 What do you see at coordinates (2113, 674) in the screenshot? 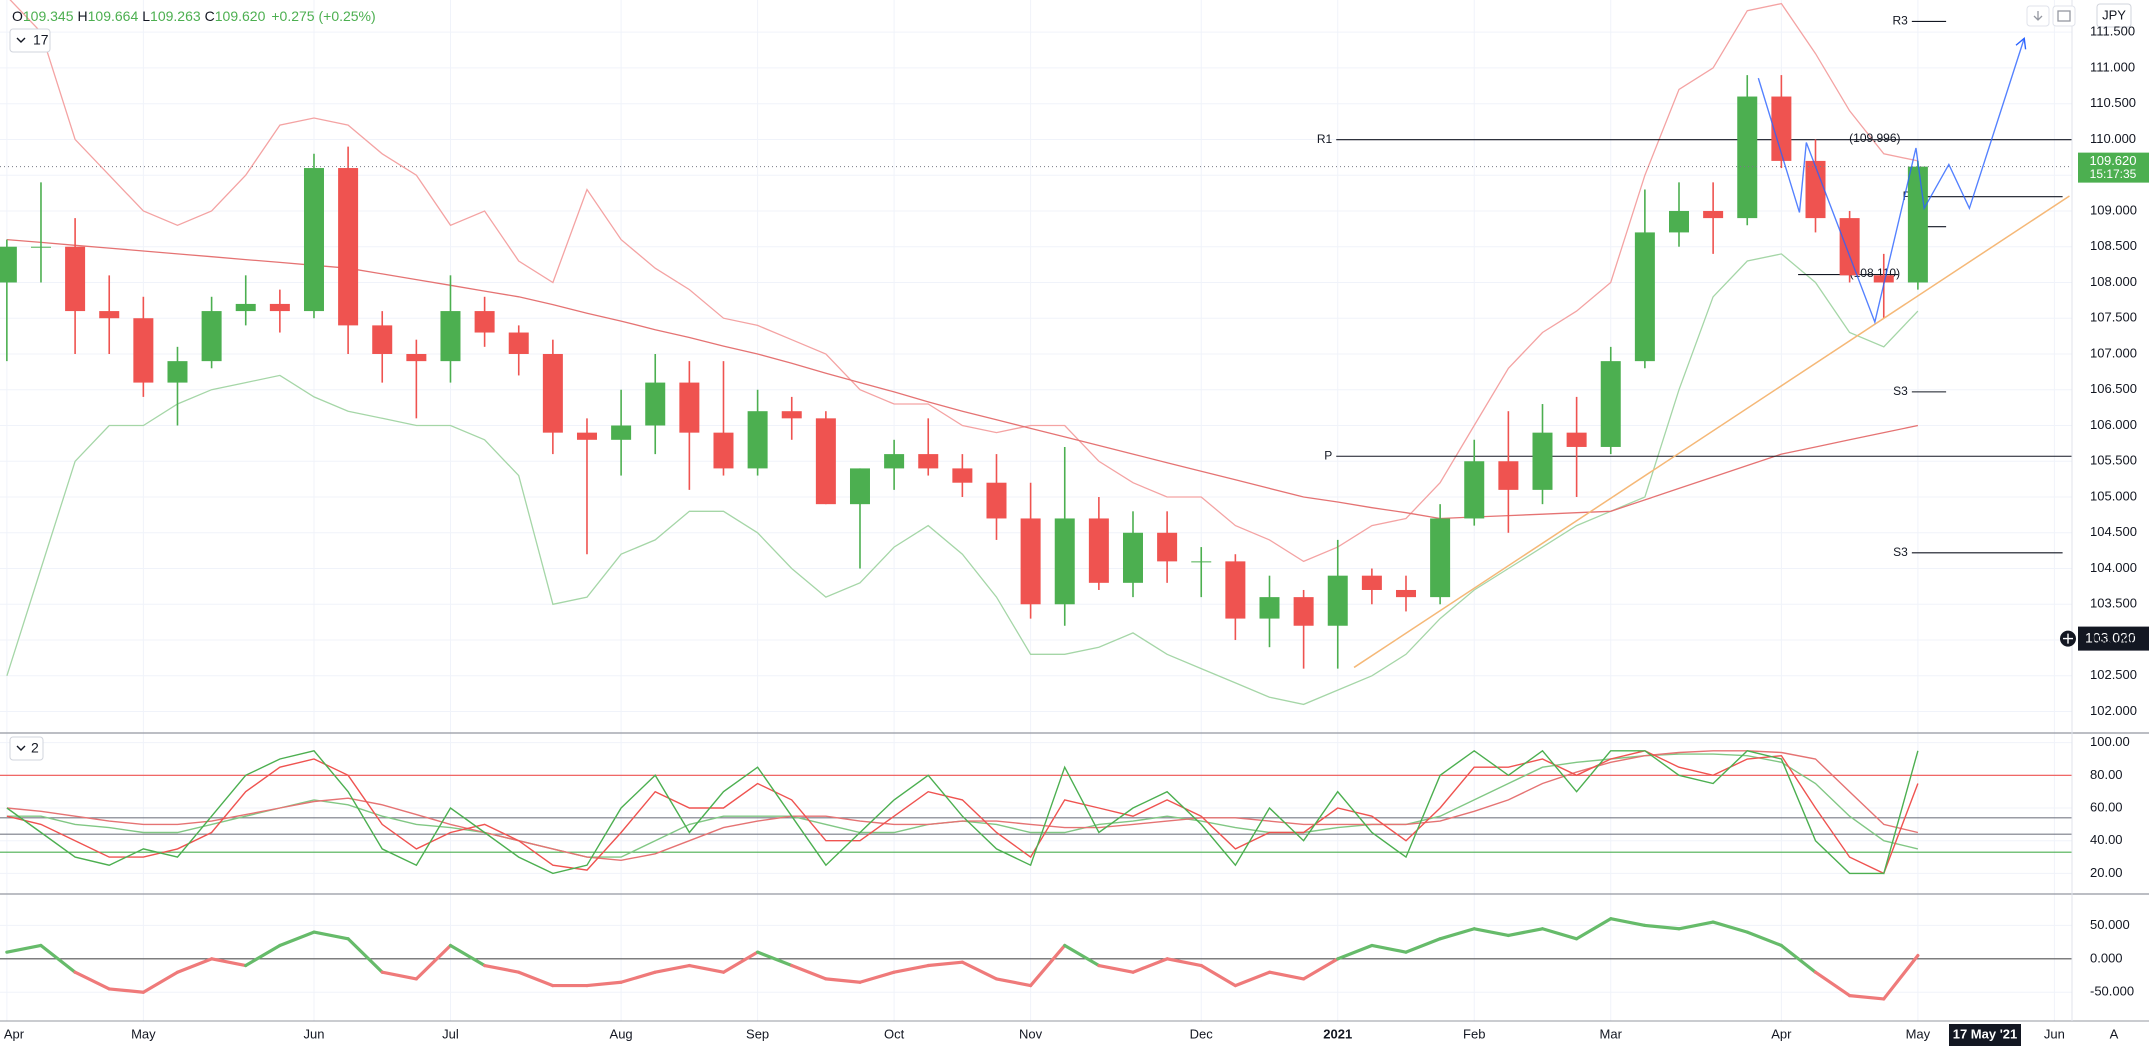
I see `y-tick-label: 102.500` at bounding box center [2113, 674].